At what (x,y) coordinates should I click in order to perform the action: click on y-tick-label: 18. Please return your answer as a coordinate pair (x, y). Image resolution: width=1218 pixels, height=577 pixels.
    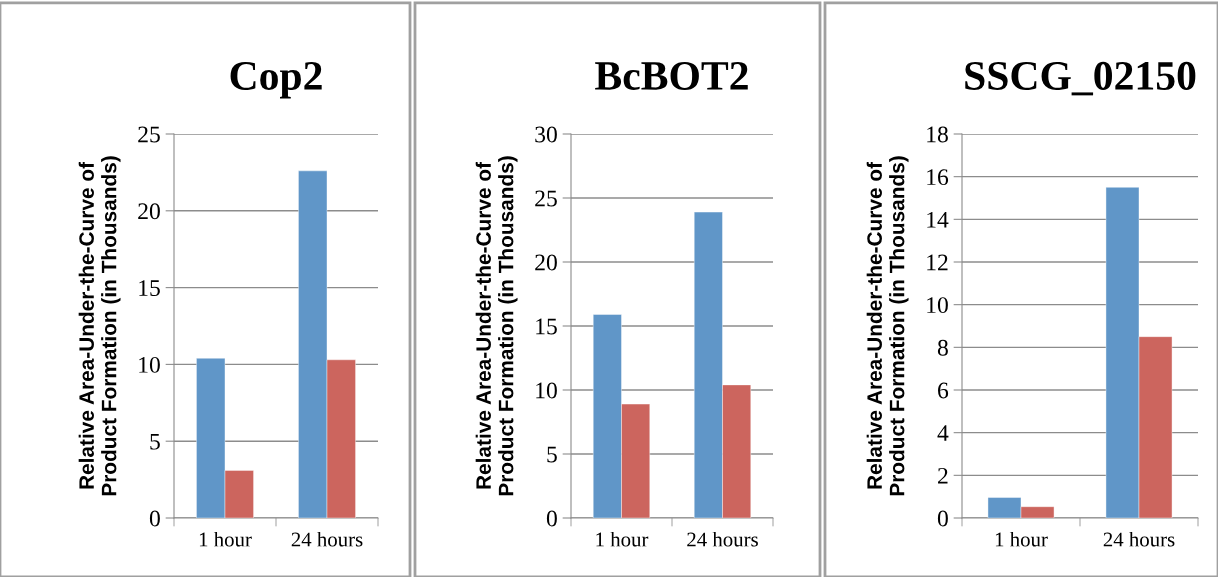
    Looking at the image, I should click on (937, 134).